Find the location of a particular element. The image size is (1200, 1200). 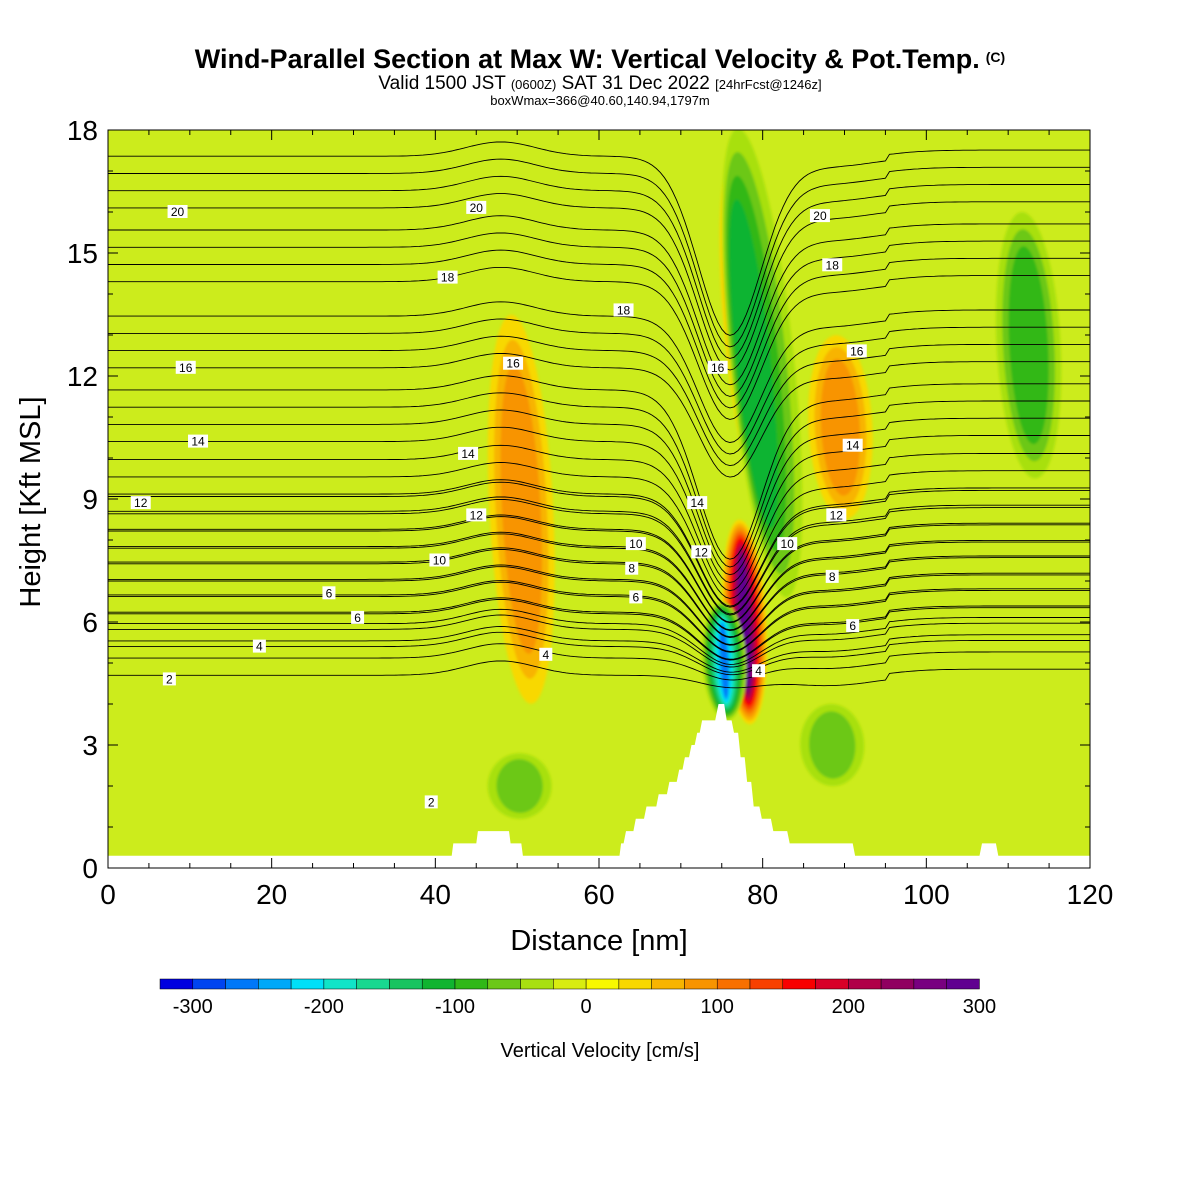

x-tick-label: 40 is located at coordinates (435, 894).